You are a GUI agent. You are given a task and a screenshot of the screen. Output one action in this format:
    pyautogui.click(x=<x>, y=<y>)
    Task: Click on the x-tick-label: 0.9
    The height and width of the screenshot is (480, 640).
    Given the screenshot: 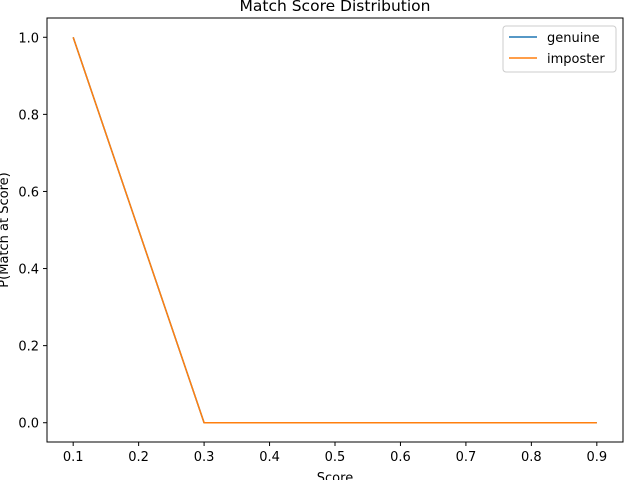 What is the action you would take?
    pyautogui.click(x=596, y=457)
    